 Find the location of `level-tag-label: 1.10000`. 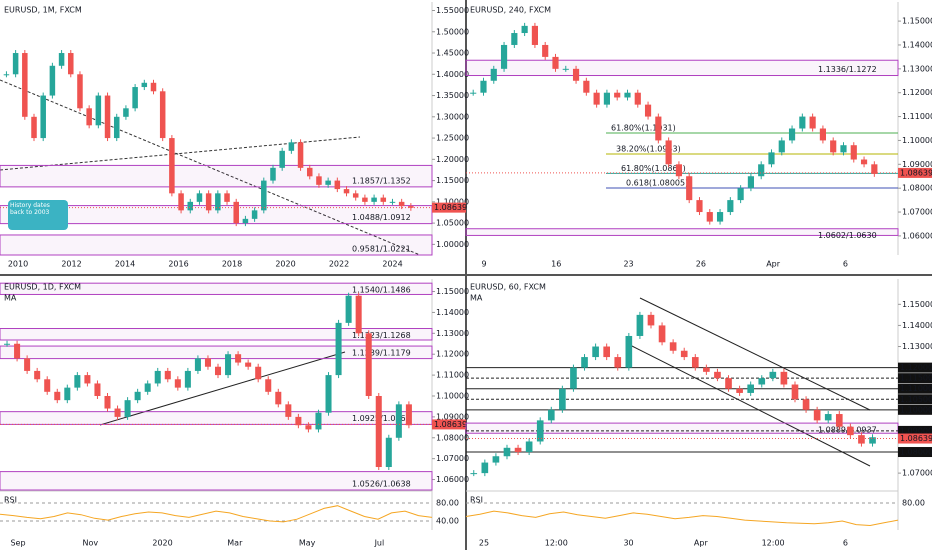

level-tag-label: 1.10000 is located at coordinates (916, 409).